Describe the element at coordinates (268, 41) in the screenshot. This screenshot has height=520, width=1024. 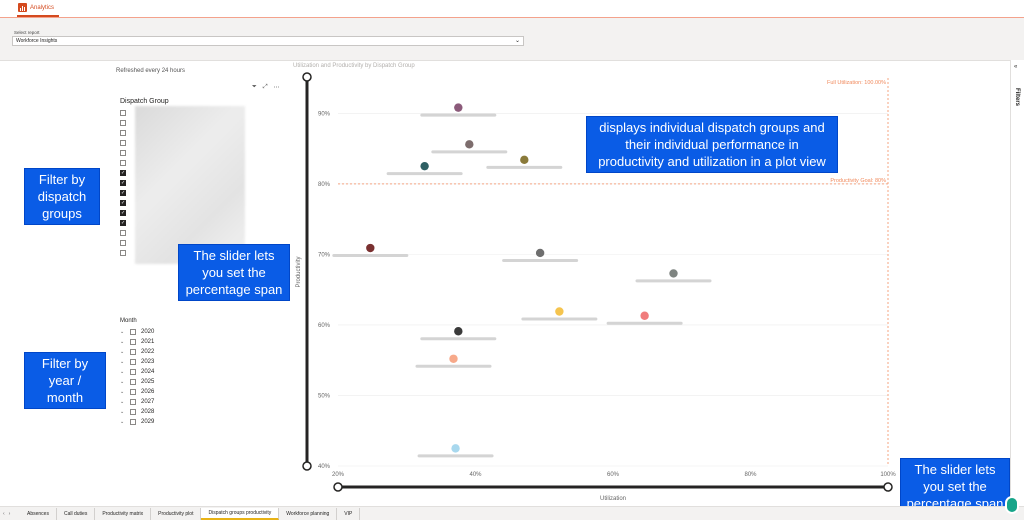
I see `report-dropdown: Workforce Insights ⌄` at that location.